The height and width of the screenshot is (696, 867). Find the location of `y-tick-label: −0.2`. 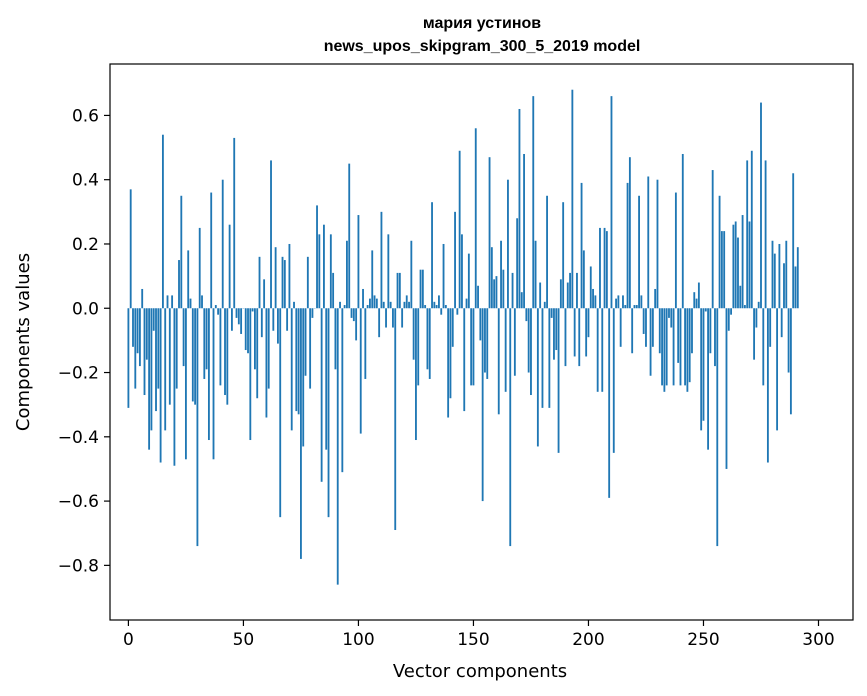

y-tick-label: −0.2 is located at coordinates (78, 374).